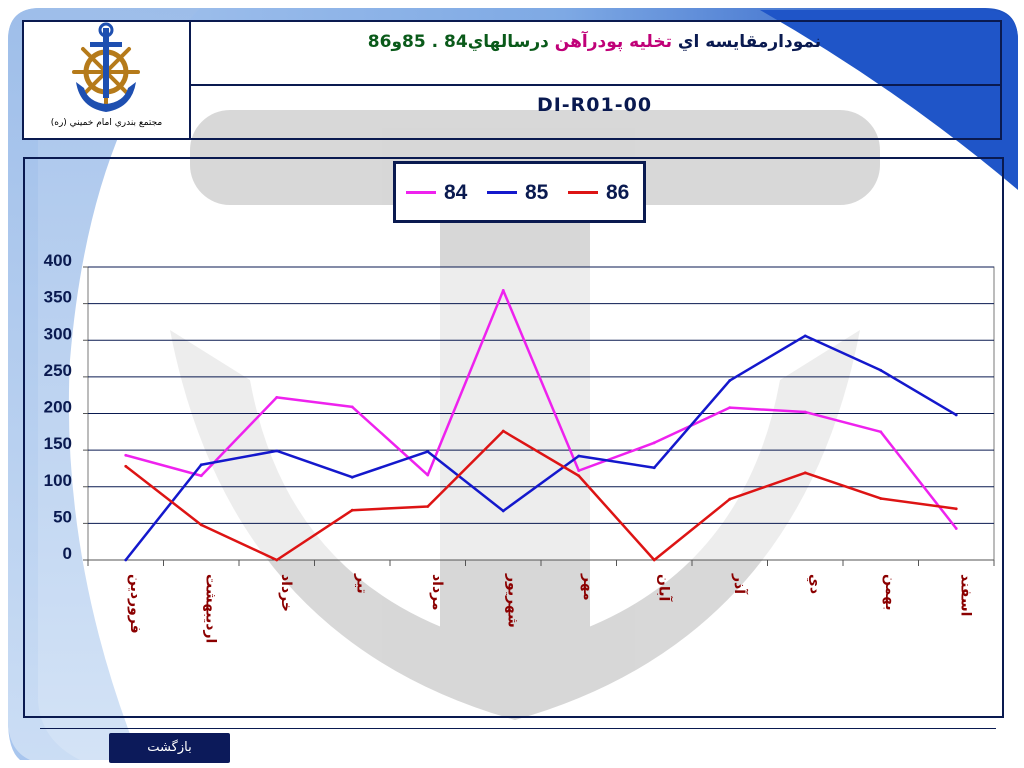  Describe the element at coordinates (747, 42) in the screenshot. I see `title-part: نمودارمقايسه اي` at that location.